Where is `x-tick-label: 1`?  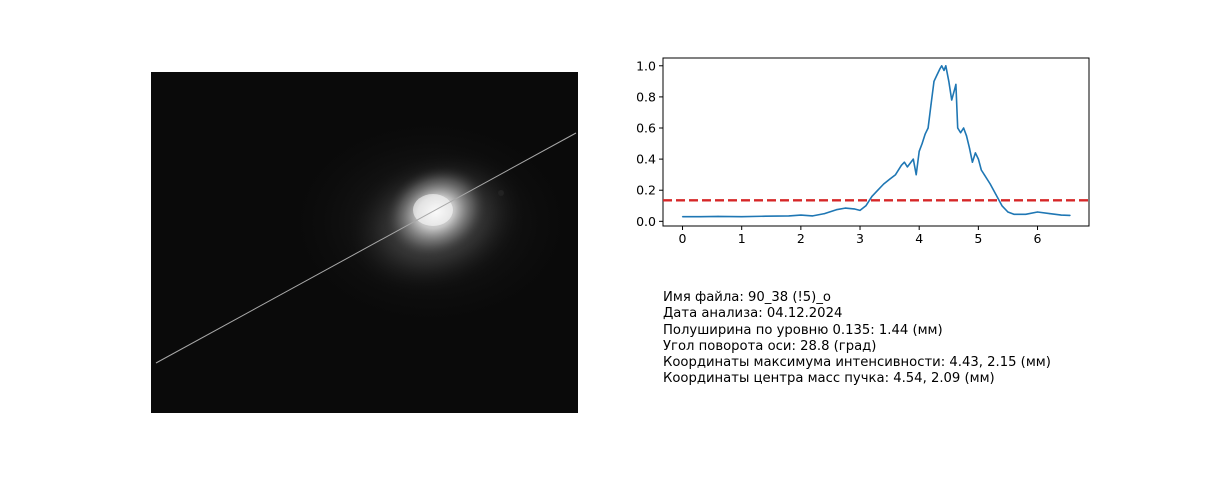
x-tick-label: 1 is located at coordinates (742, 238).